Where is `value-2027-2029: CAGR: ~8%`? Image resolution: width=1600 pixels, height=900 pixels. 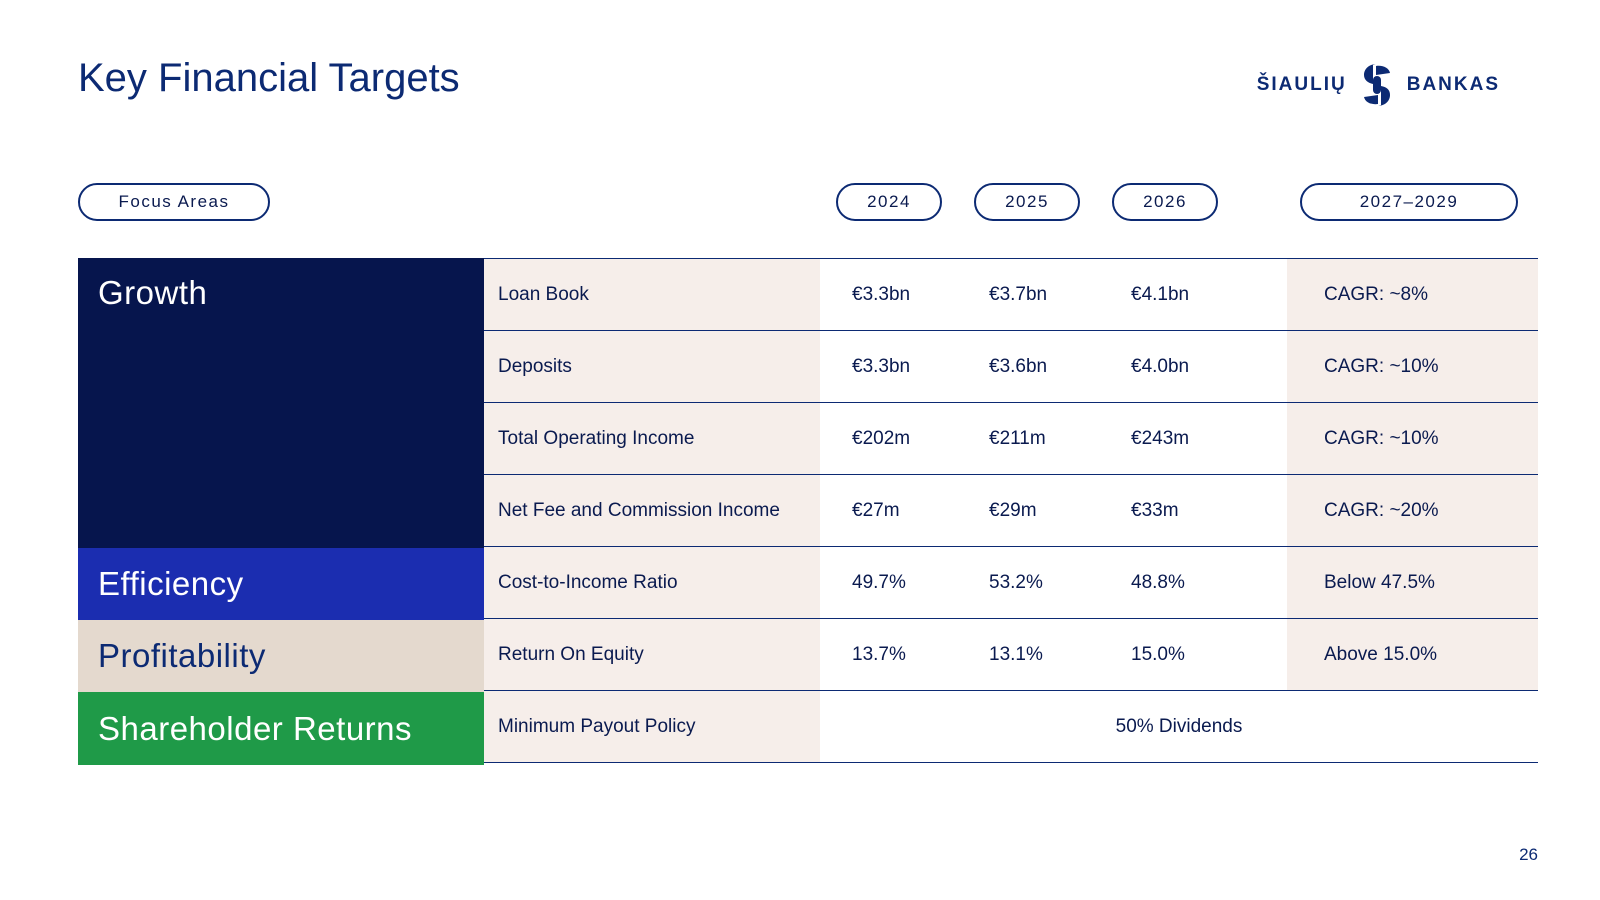 value-2027-2029: CAGR: ~8% is located at coordinates (1412, 294).